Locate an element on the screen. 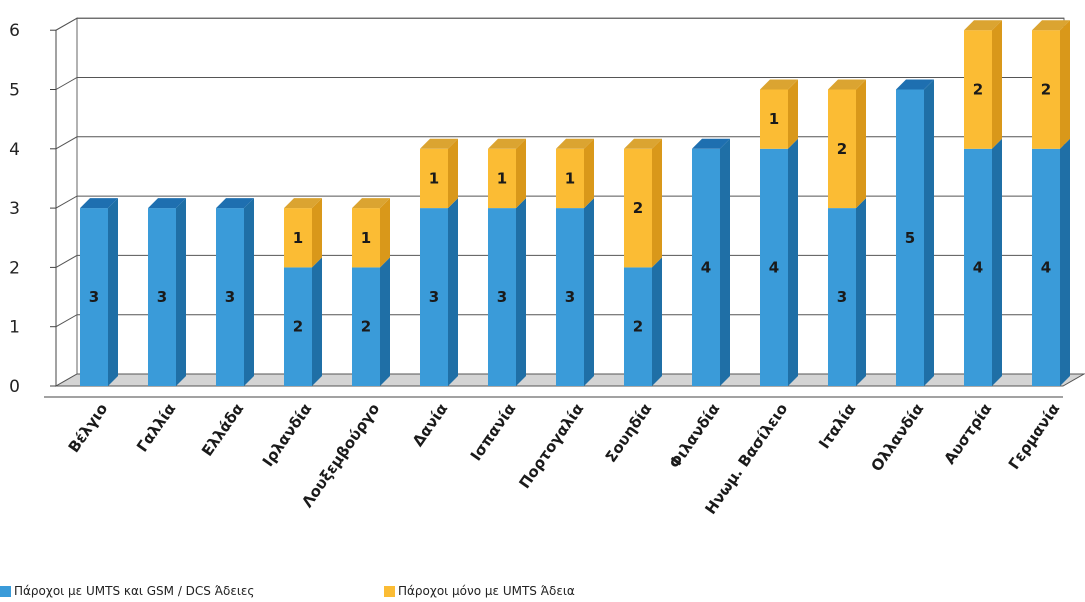 This screenshot has height=602, width=1085. data-label-2-13: 2 is located at coordinates (978, 90).